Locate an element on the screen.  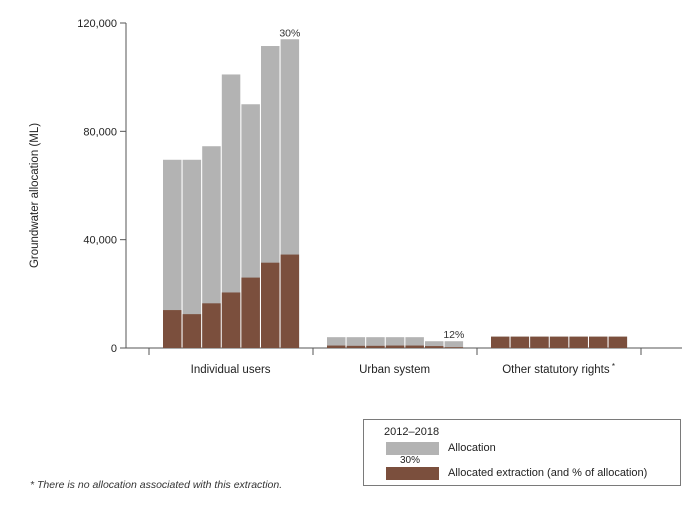
legend-swatch-extraction is located at coordinates (412, 473).